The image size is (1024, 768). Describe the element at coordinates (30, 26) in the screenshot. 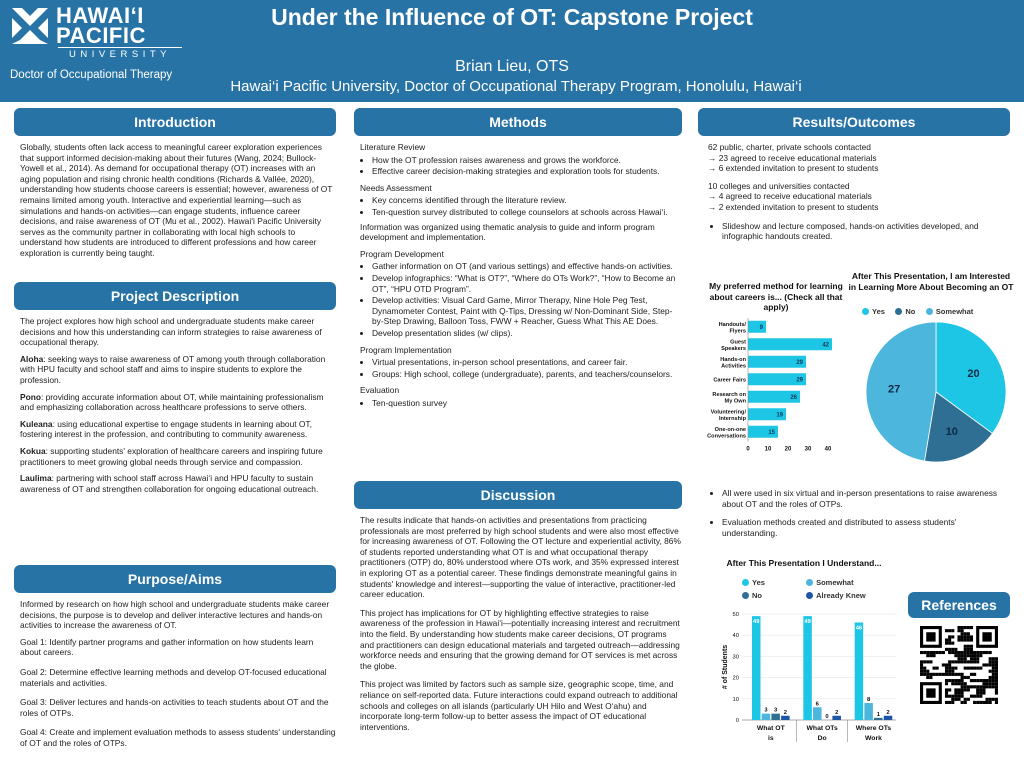

I see `hpu-mark-icon` at that location.